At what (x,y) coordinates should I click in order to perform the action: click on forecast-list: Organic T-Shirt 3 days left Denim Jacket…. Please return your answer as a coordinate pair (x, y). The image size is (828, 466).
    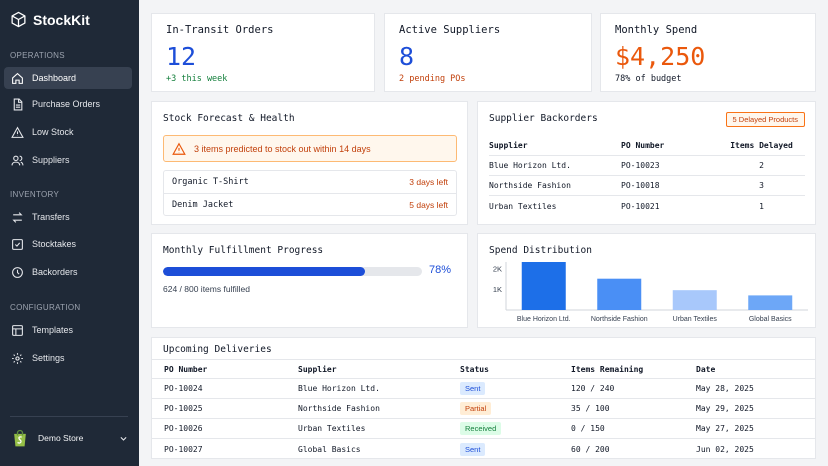
    Looking at the image, I should click on (310, 193).